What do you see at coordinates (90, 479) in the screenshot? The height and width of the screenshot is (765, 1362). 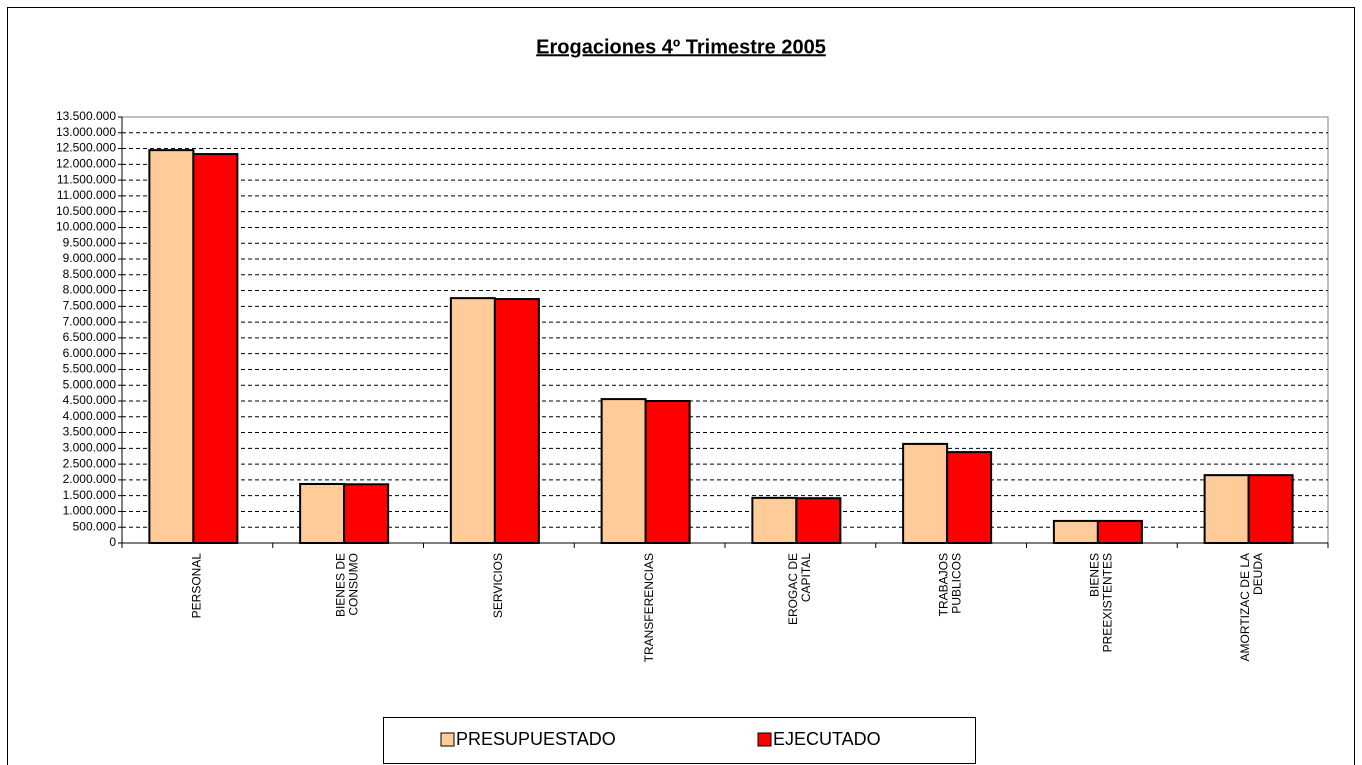 I see `y-tick-label: 2.000.000` at bounding box center [90, 479].